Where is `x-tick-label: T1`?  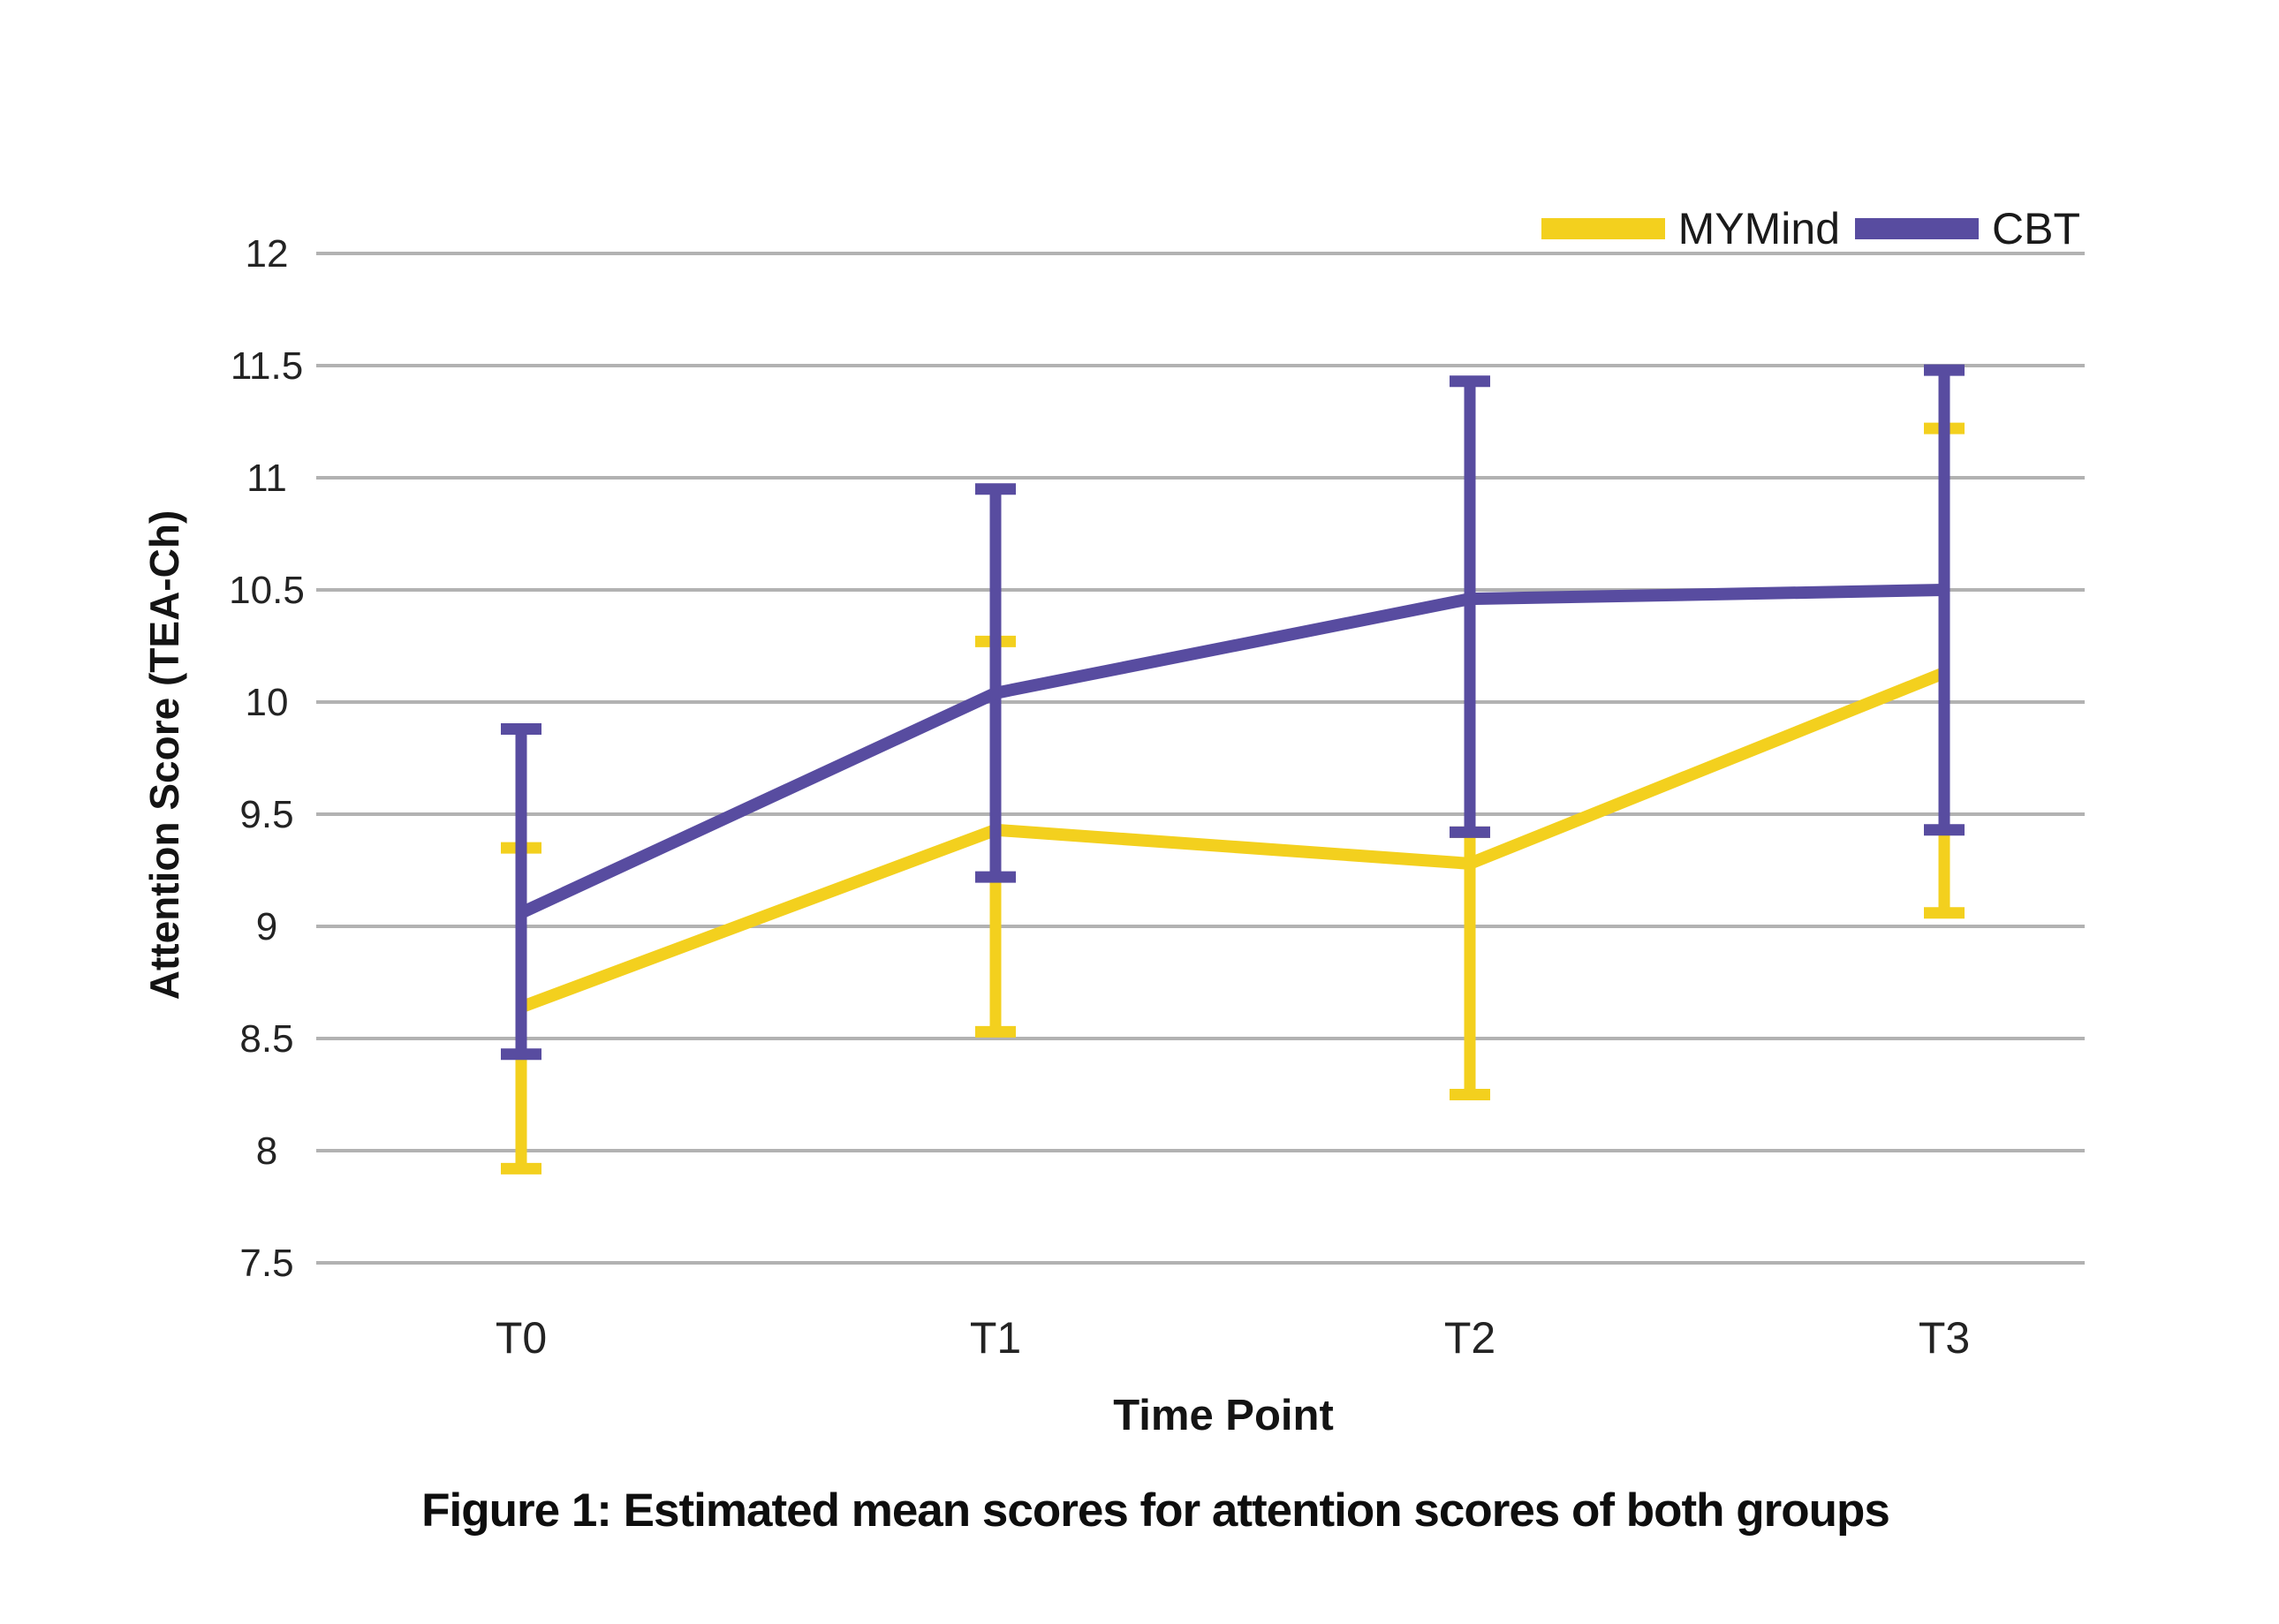 x-tick-label: T1 is located at coordinates (995, 1338).